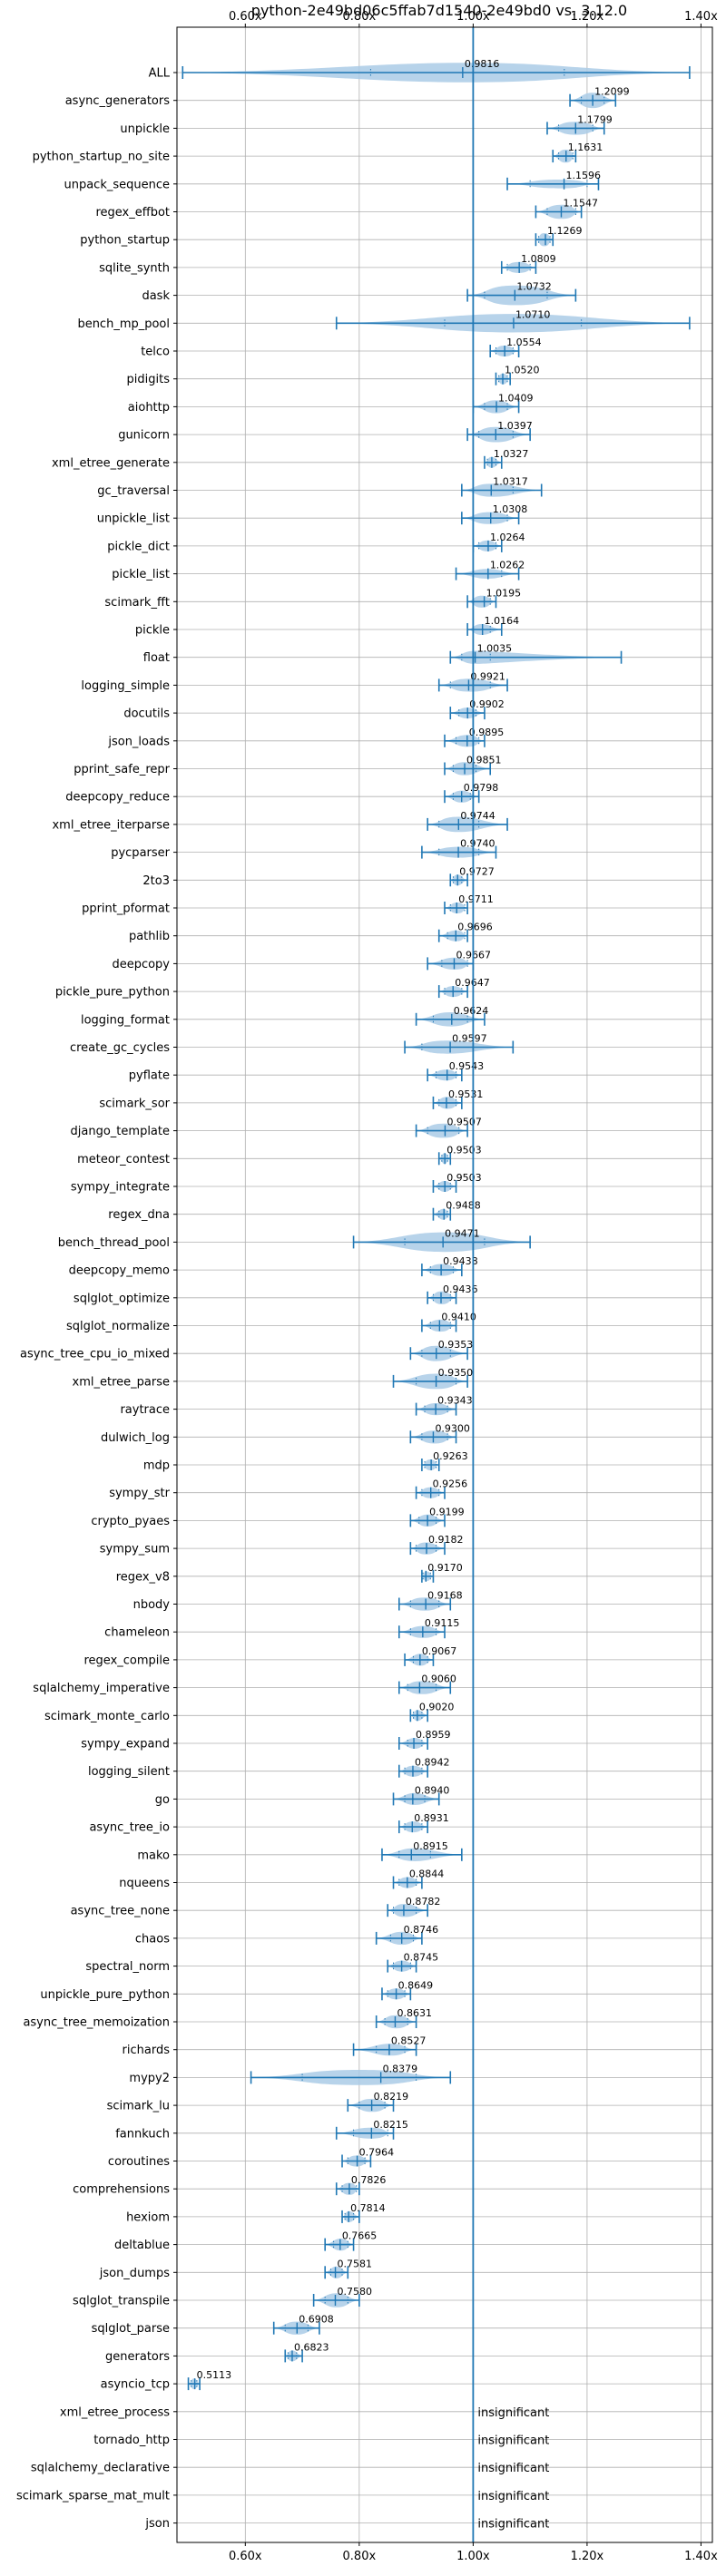 This screenshot has height=2576, width=726. Describe the element at coordinates (121, 1911) in the screenshot. I see `benchmark-label: async_tree_none` at that location.